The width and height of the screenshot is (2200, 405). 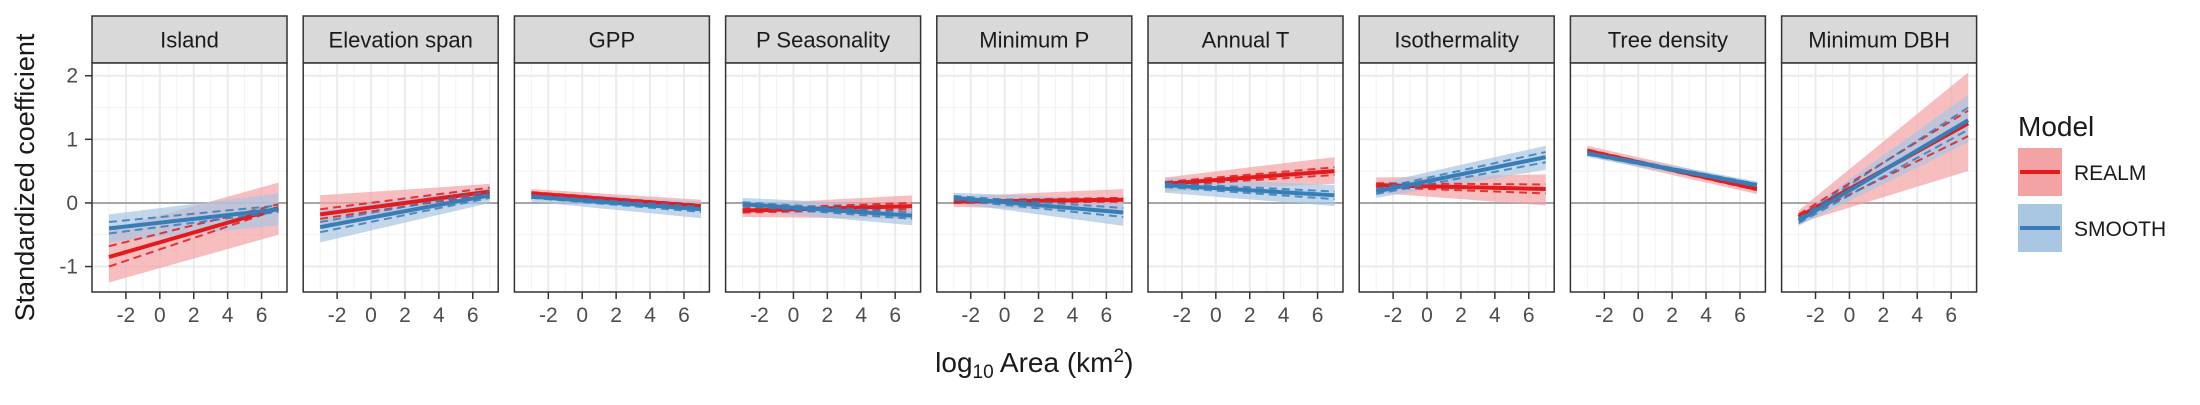 I want to click on panel-3: GPP -2 0 2 4 6, so click(x=612, y=171).